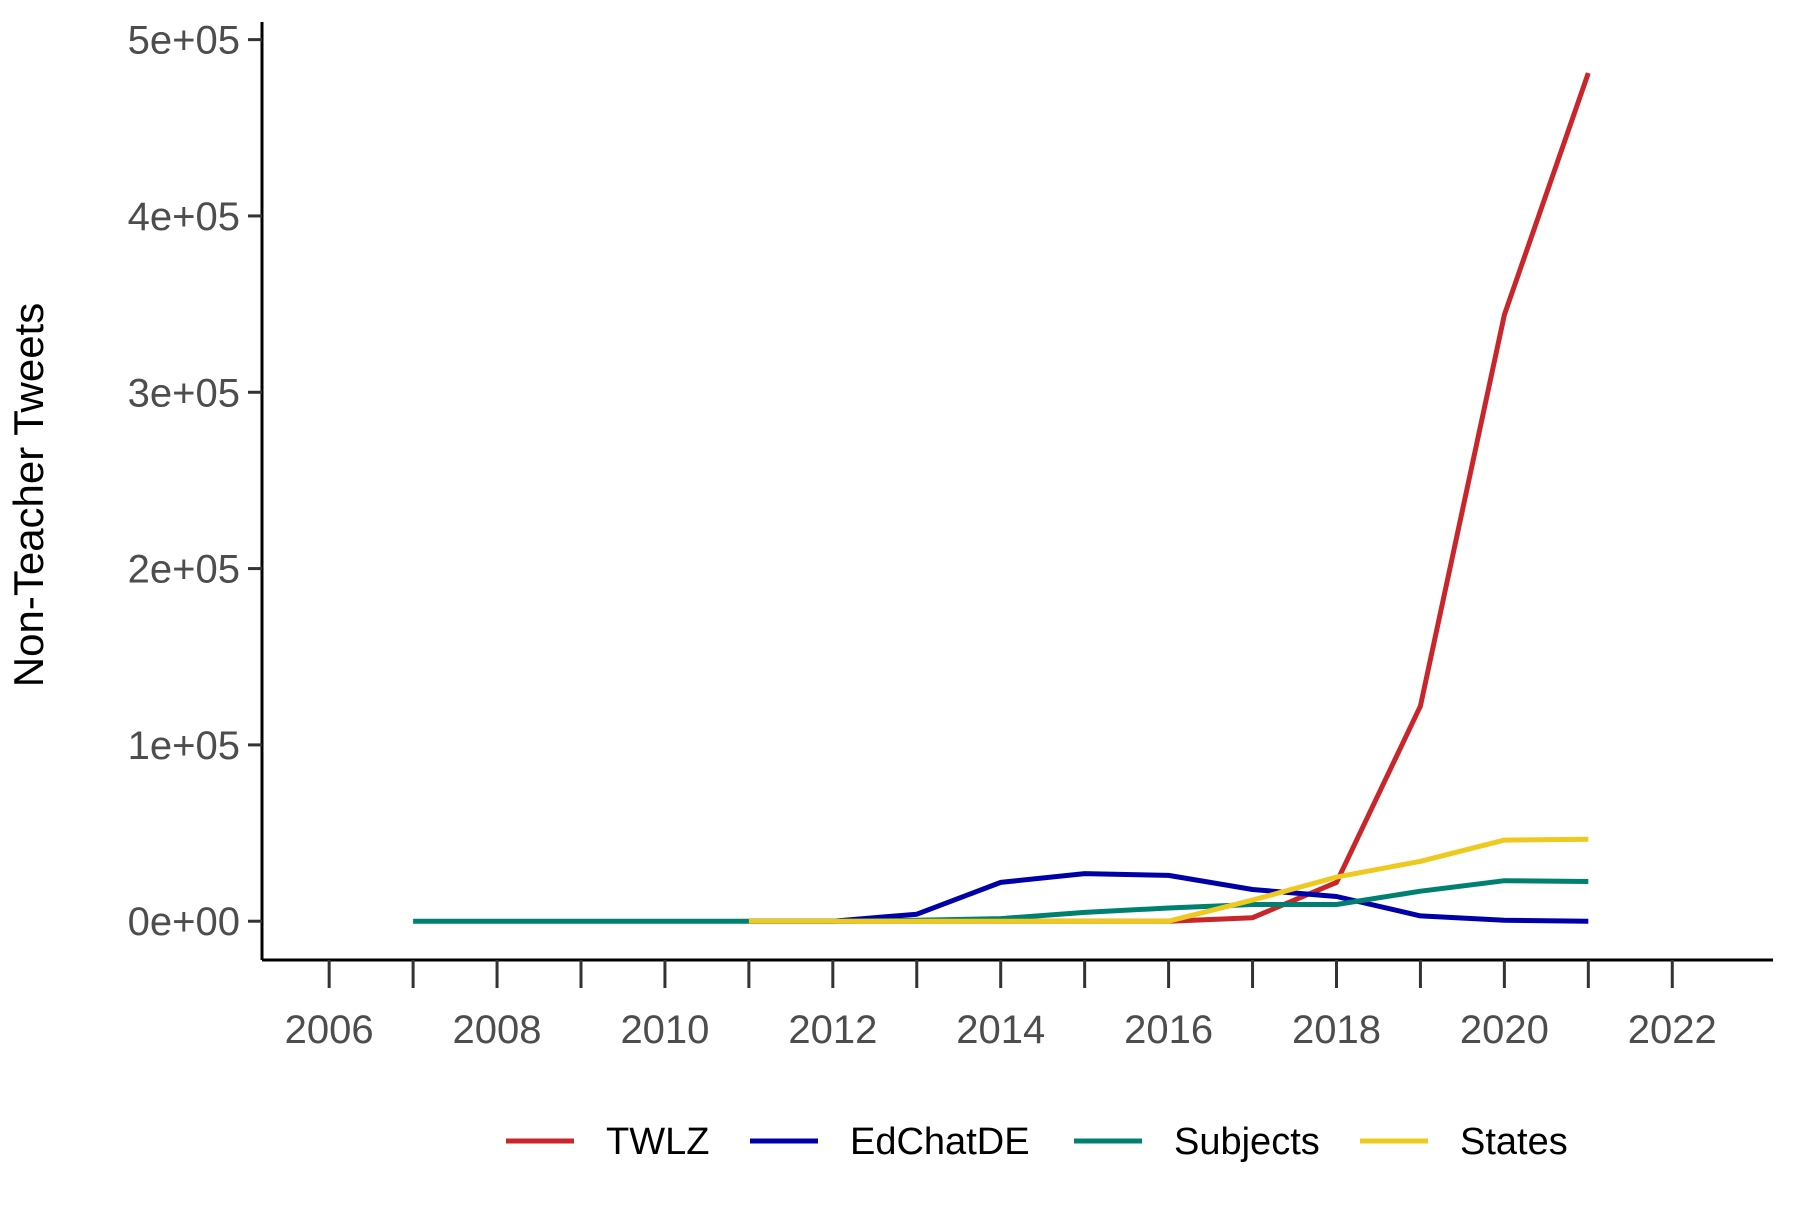  Describe the element at coordinates (1504, 1030) in the screenshot. I see `x-tick-label: 2020` at that location.